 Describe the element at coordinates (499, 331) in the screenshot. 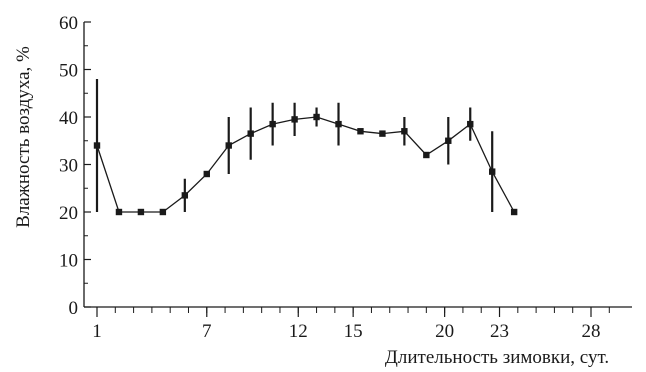

I see `x-tick-label: 23` at that location.